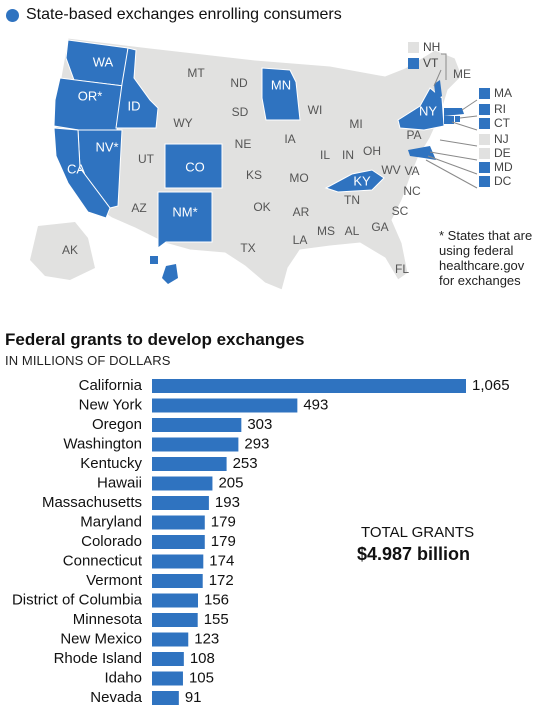  What do you see at coordinates (315, 404) in the screenshot?
I see `bar-value-label: 493` at bounding box center [315, 404].